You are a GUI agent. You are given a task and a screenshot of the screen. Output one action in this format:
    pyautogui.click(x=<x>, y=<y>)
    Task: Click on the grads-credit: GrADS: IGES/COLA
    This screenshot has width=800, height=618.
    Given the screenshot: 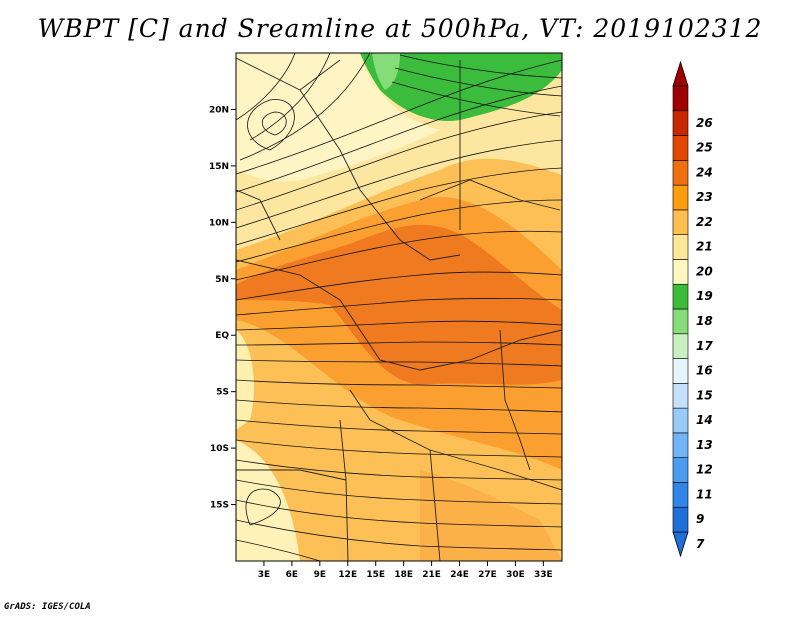 What is the action you would take?
    pyautogui.click(x=47, y=607)
    